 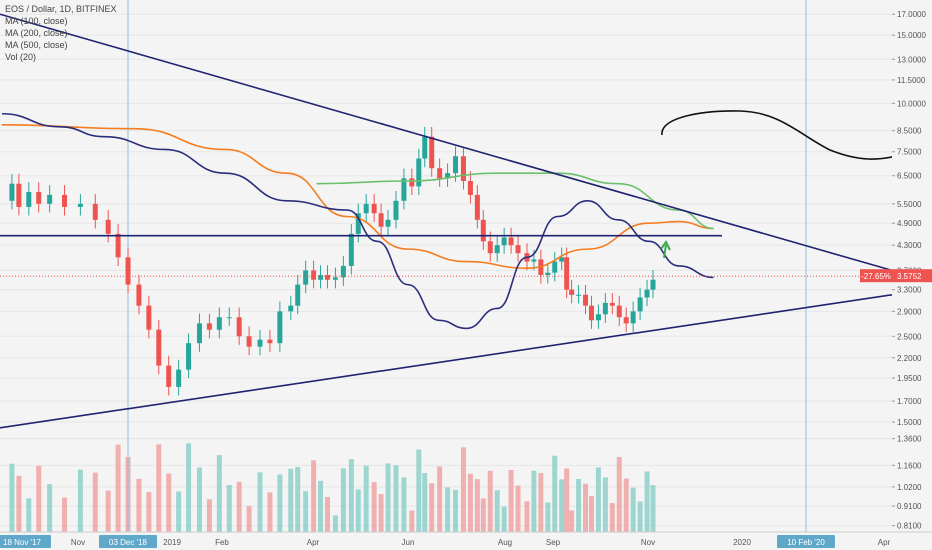 What do you see at coordinates (909, 276) in the screenshot?
I see `price-label: 3.5752` at bounding box center [909, 276].